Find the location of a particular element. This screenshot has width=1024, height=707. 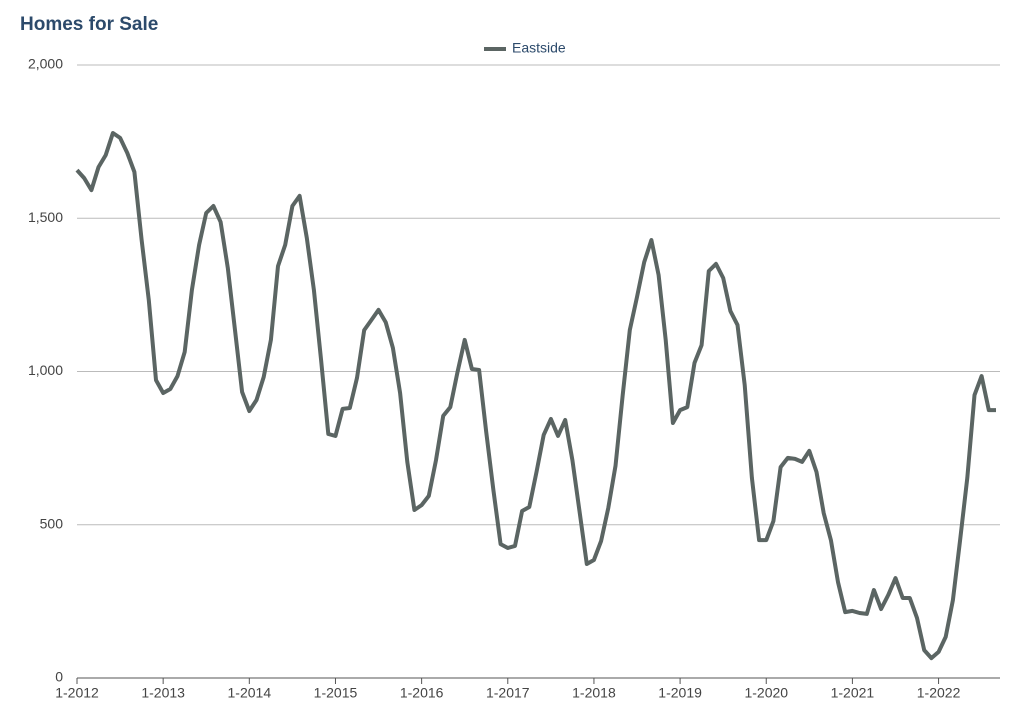

x-tick-label: 1-2017 is located at coordinates (508, 693).